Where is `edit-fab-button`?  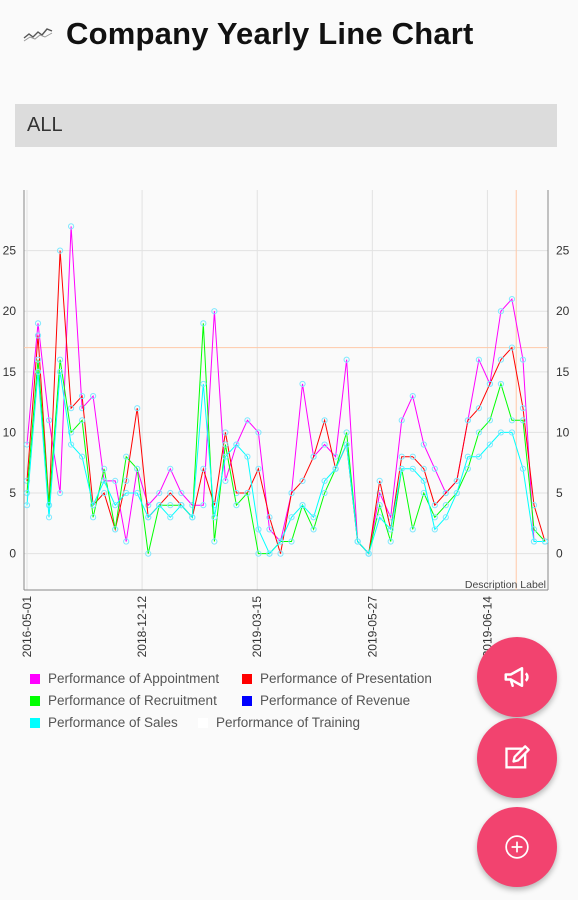 edit-fab-button is located at coordinates (517, 758).